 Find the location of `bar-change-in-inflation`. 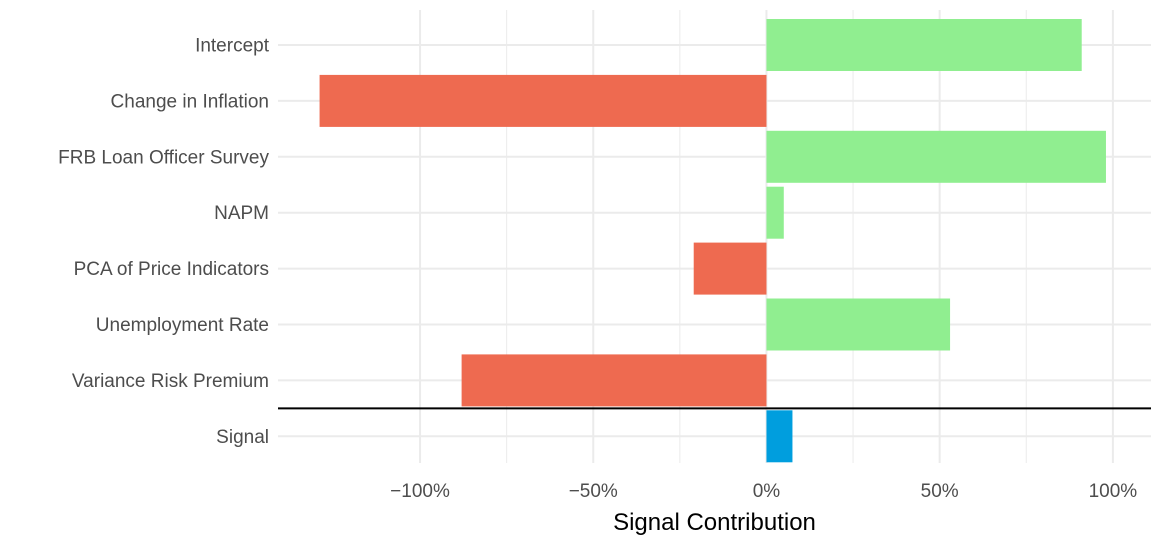

bar-change-in-inflation is located at coordinates (543, 100).